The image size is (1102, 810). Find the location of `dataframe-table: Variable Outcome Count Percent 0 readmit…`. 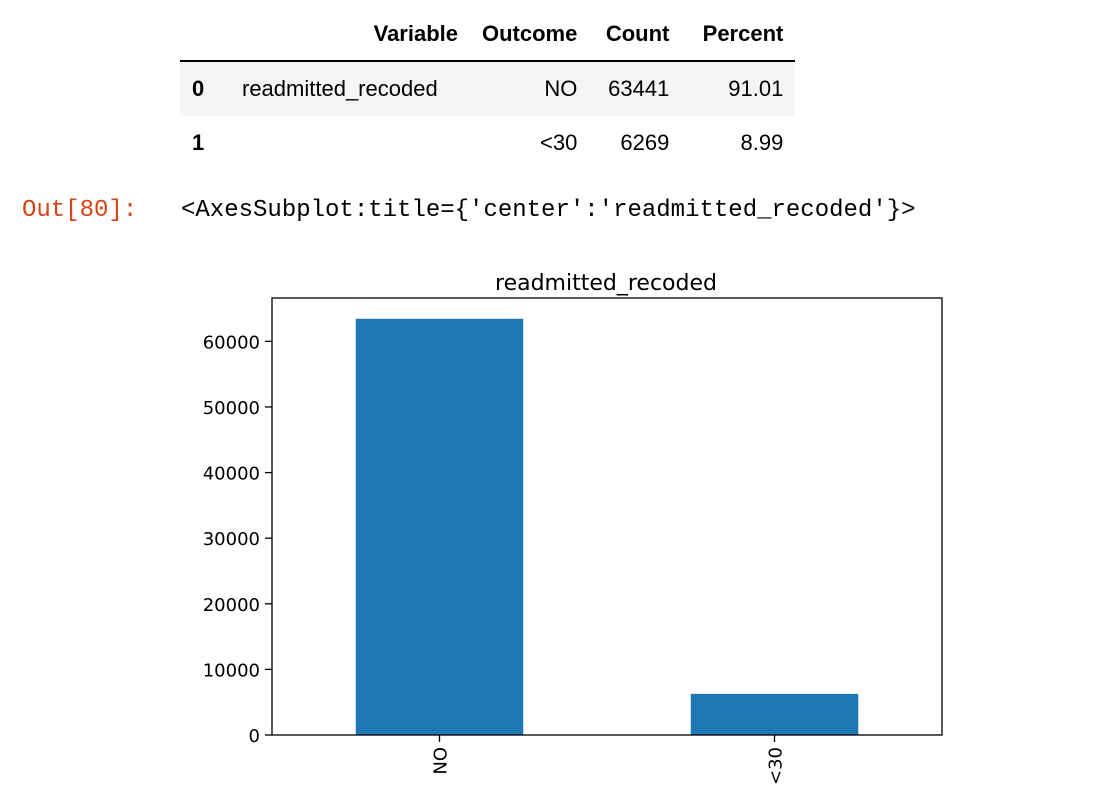

dataframe-table: Variable Outcome Count Percent 0 readmit… is located at coordinates (488, 89).